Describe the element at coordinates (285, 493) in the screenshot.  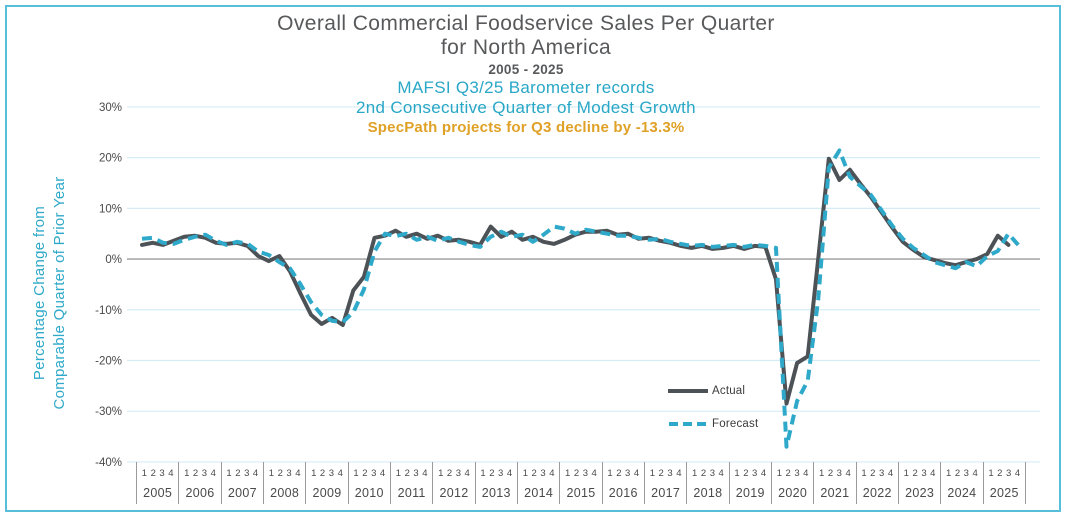
I see `year-tick-label: 2008` at that location.